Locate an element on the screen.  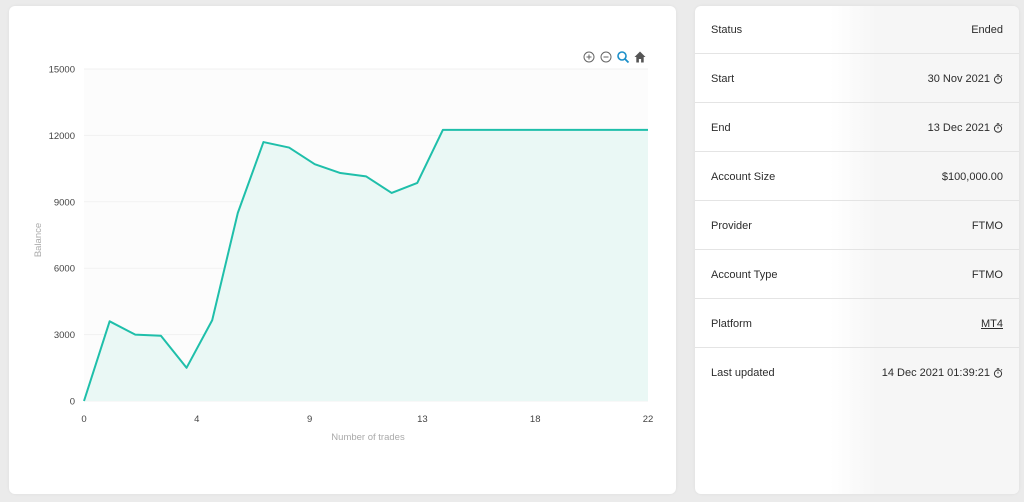
info-label: Provider is located at coordinates (731, 225).